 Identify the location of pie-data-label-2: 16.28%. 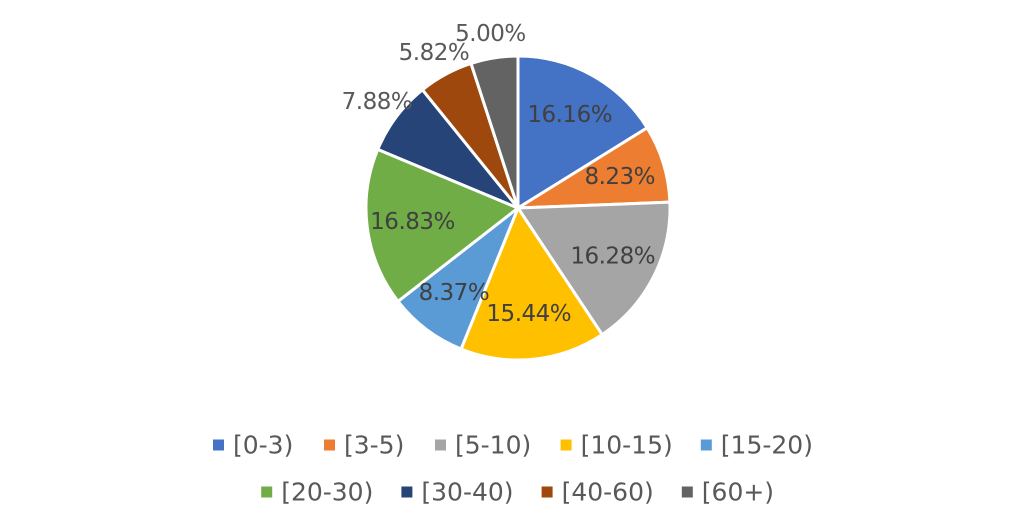
(612, 256).